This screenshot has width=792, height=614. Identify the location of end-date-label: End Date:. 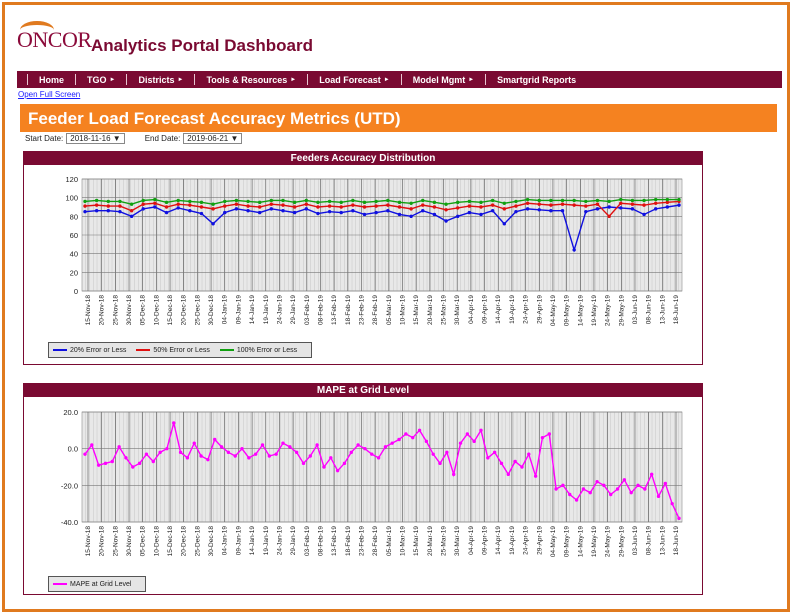
(162, 138).